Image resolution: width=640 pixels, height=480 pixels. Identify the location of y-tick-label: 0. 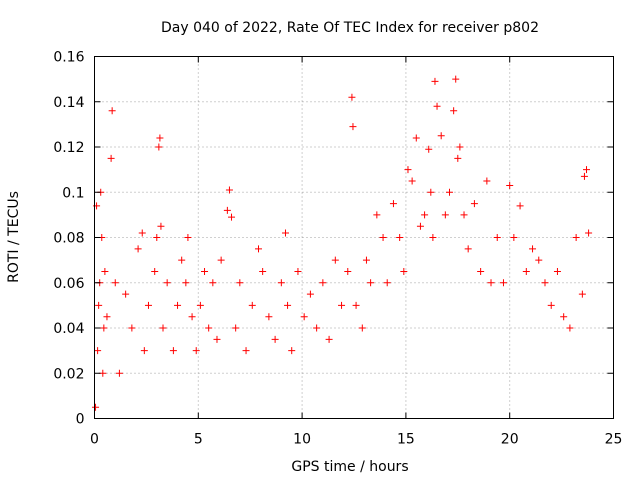
(80, 420).